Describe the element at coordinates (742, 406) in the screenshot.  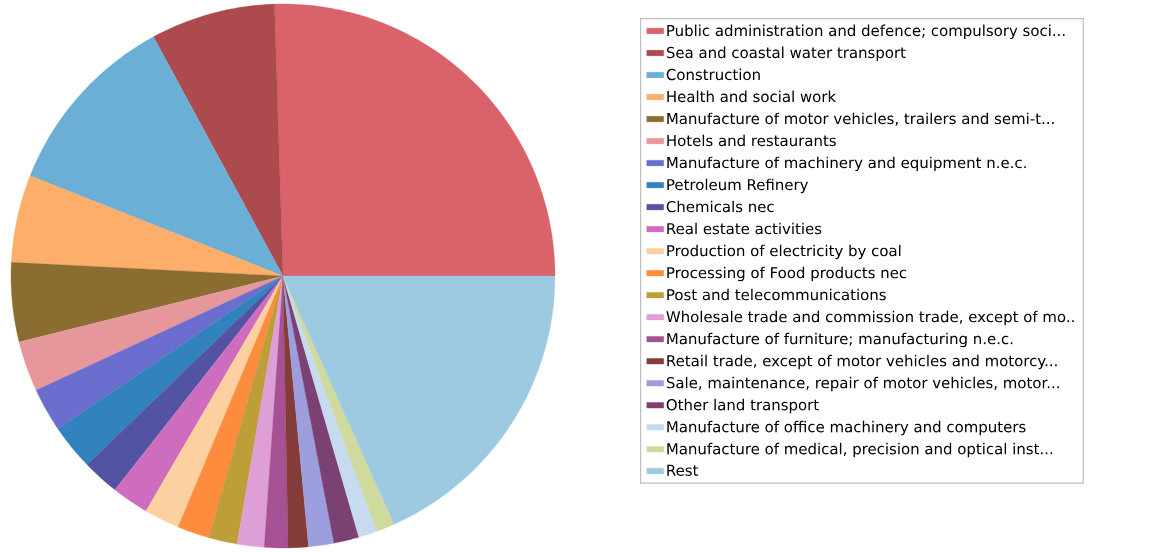
I see `legend-label: Other land transport` at that location.